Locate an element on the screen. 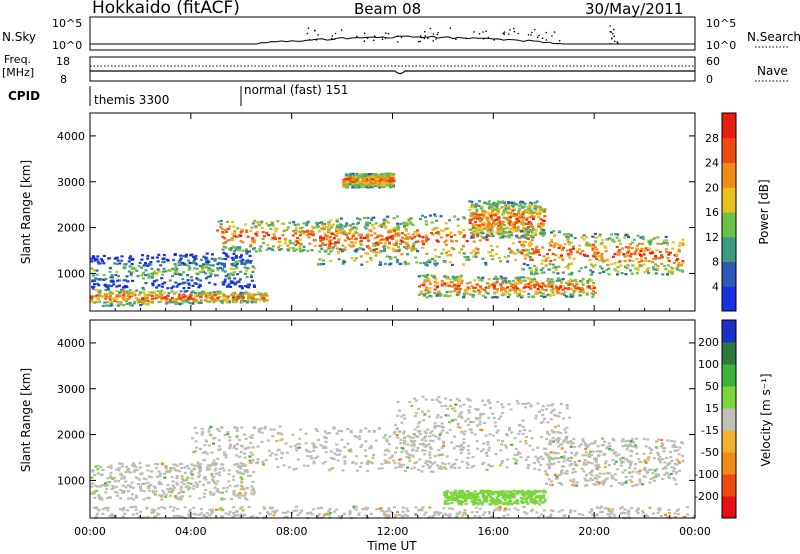  freq-trace is located at coordinates (392, 72).